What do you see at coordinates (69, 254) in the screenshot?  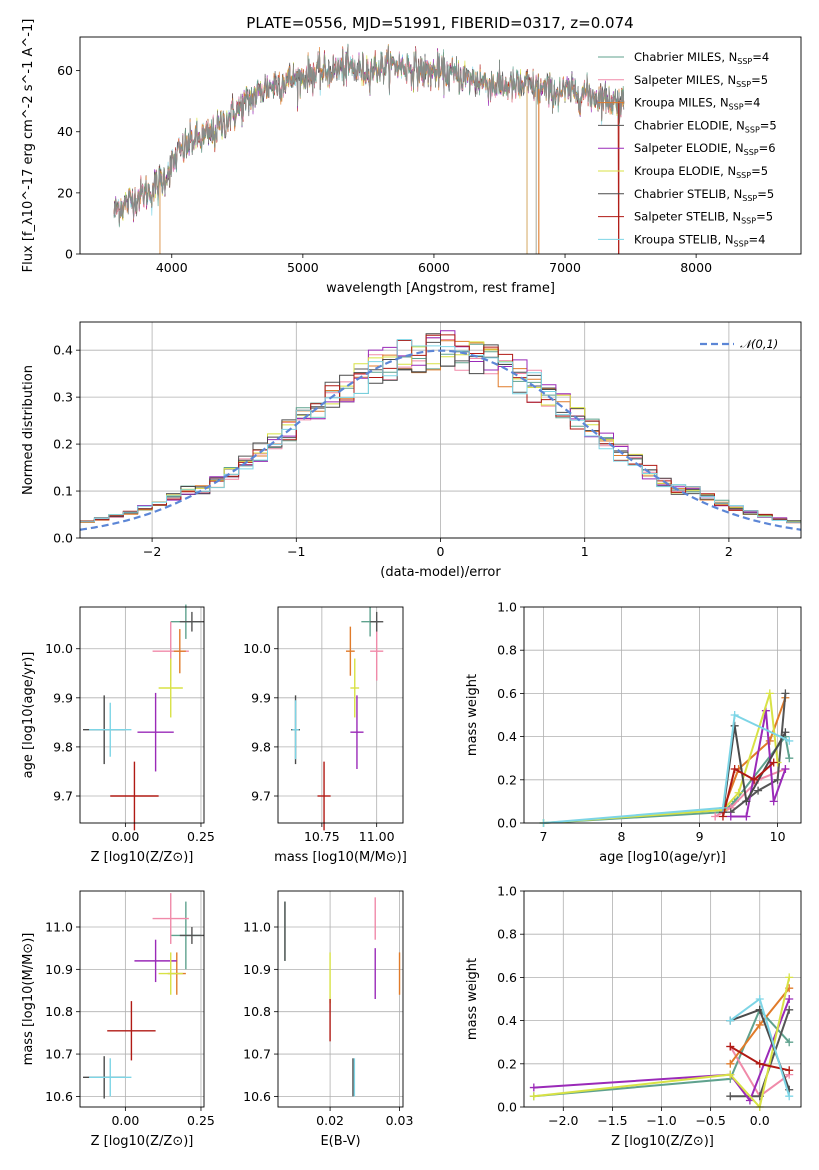 I see `y-tick-label: 0` at bounding box center [69, 254].